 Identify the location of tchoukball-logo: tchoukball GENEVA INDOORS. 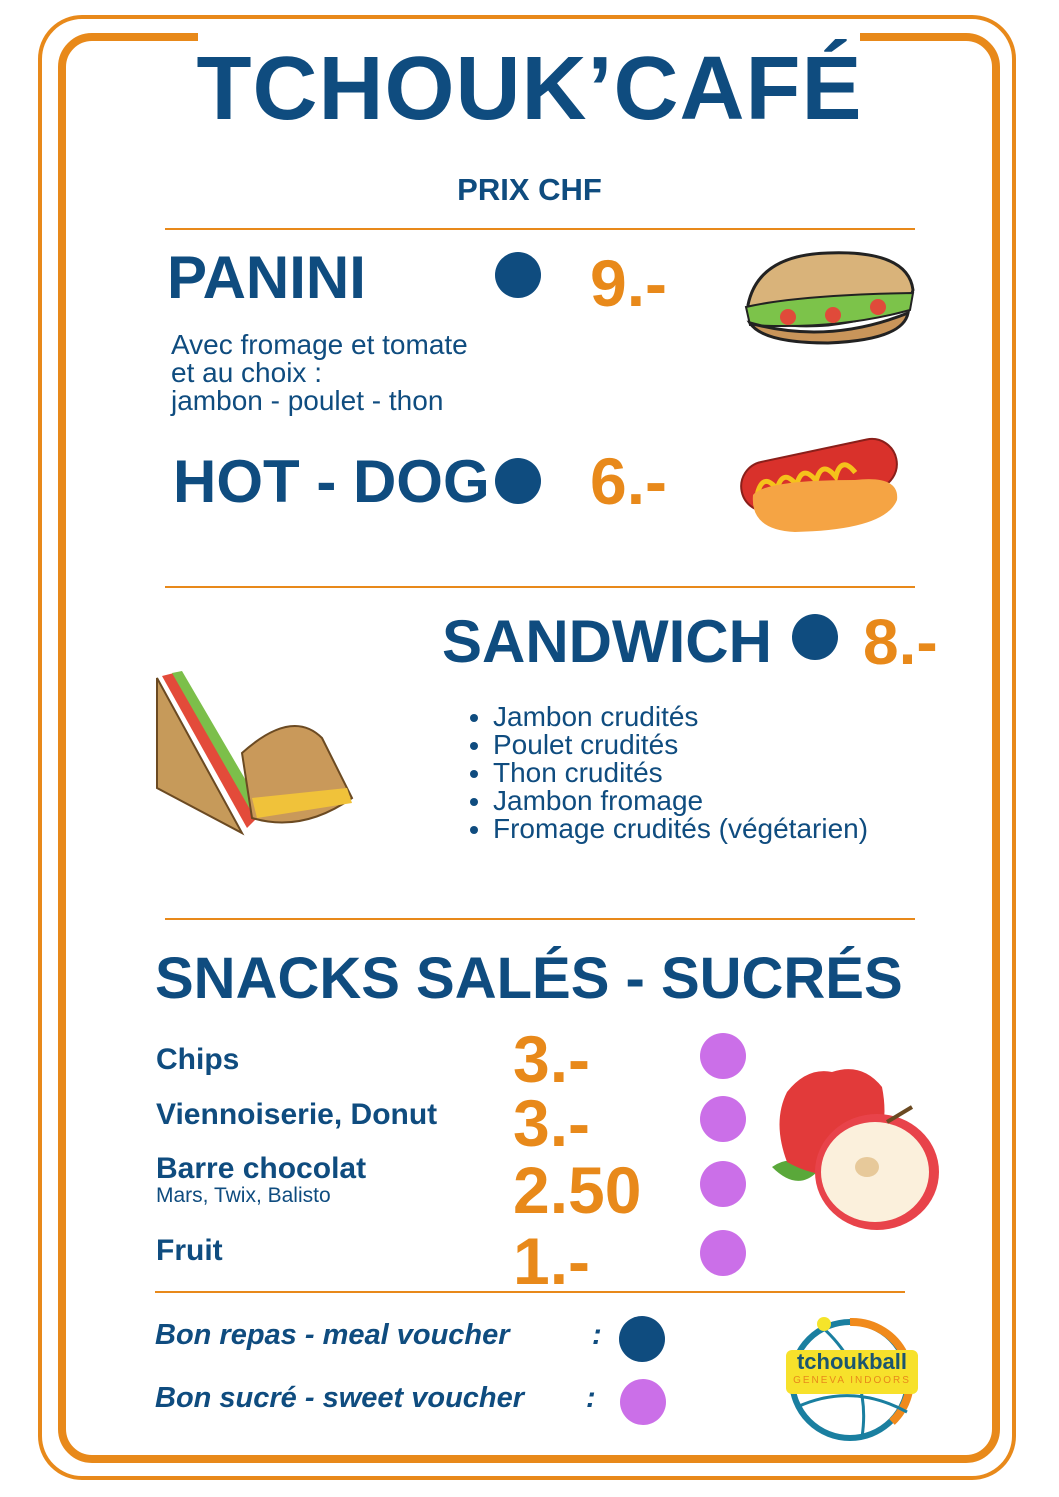
(852, 1377).